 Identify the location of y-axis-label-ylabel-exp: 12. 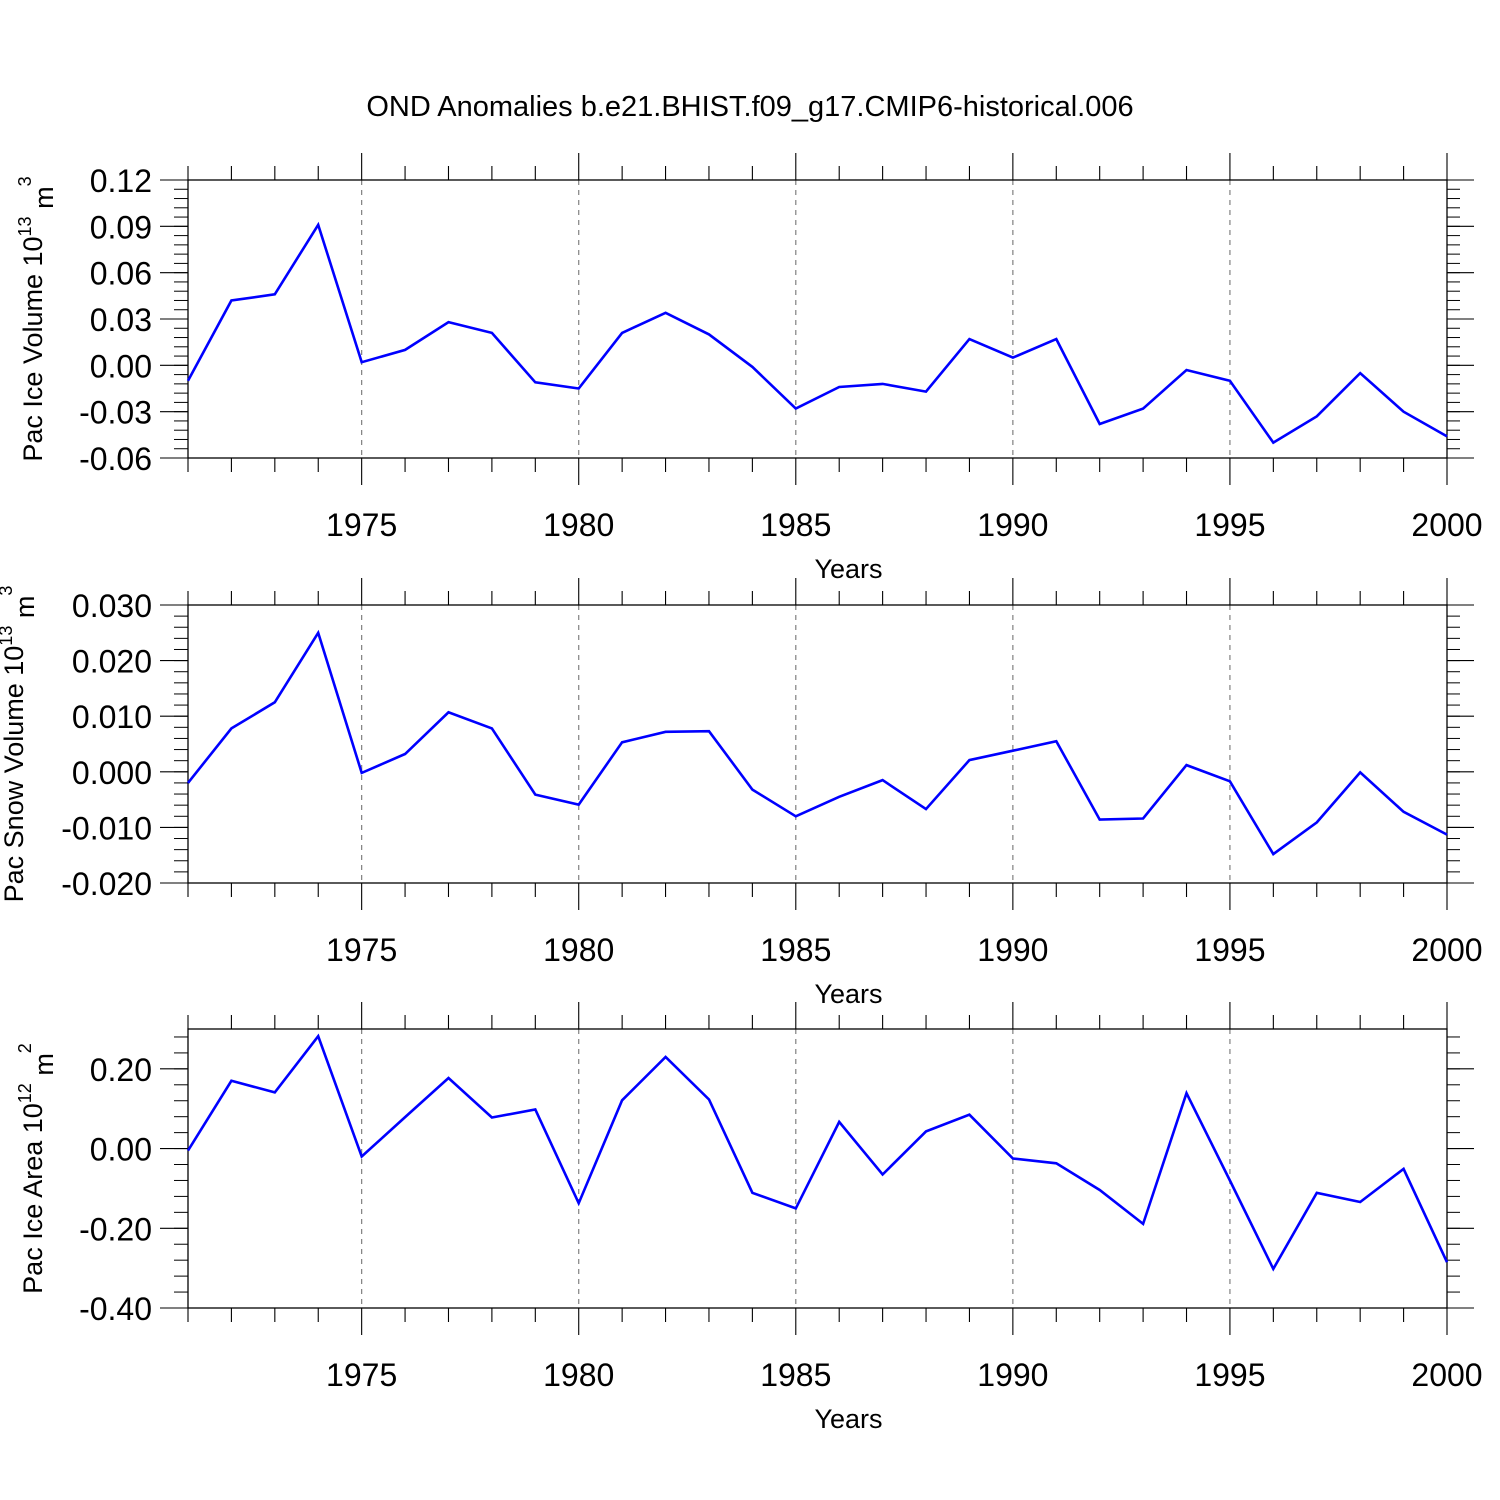
(25, 1093).